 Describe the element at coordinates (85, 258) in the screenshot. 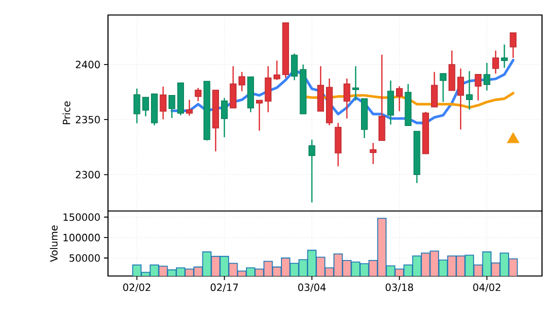

I see `y-tick-label: 50000` at that location.